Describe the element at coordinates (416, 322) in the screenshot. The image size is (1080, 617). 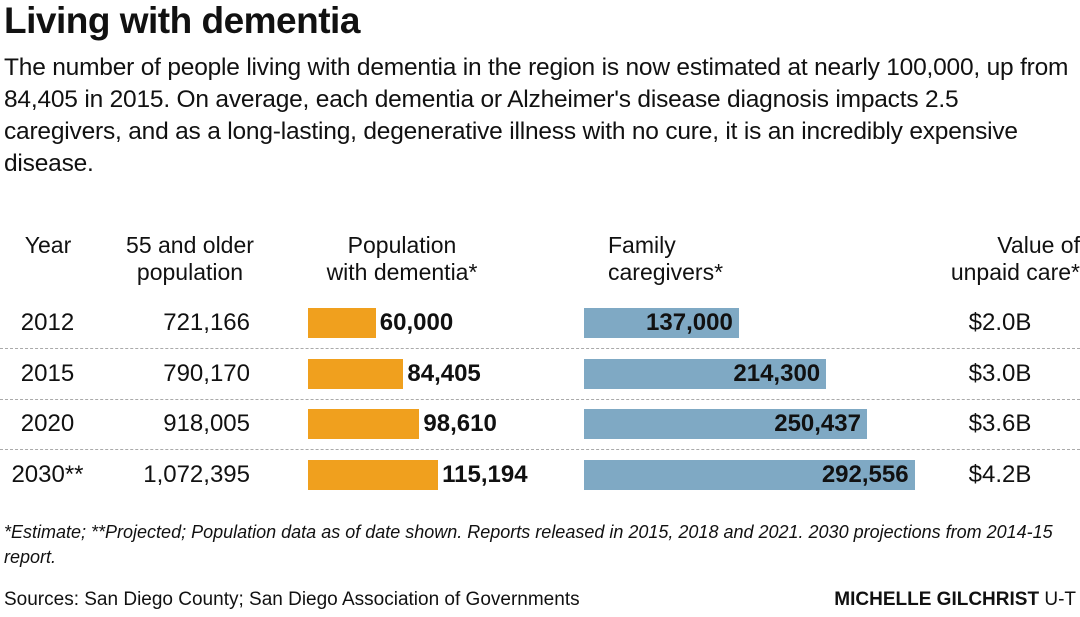
I see `dementia-label: 60,000` at that location.